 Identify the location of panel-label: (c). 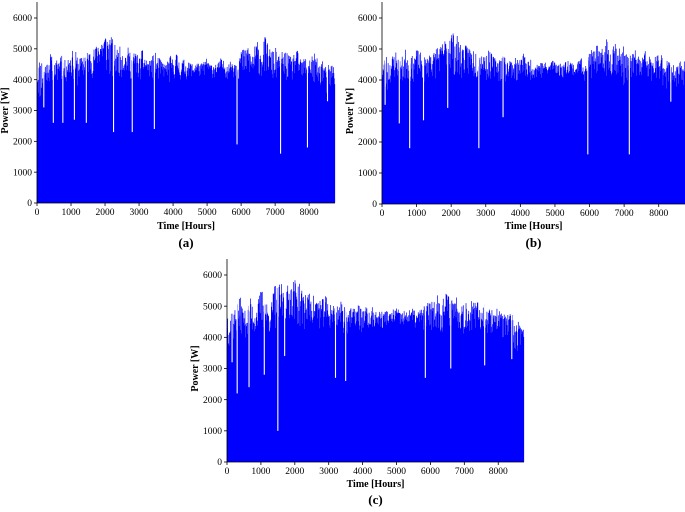
(375, 499).